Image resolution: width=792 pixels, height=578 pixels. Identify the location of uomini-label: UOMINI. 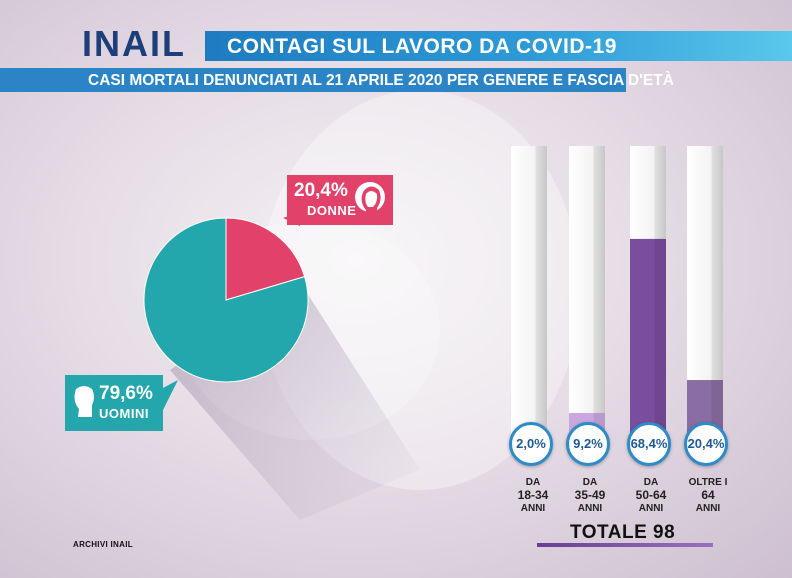
(124, 413).